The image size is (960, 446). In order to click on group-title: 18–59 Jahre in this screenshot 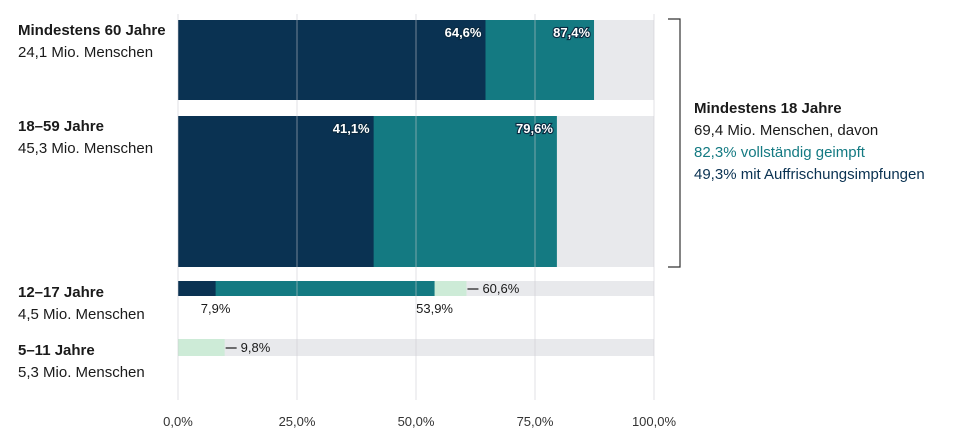, I will do `click(61, 126)`.